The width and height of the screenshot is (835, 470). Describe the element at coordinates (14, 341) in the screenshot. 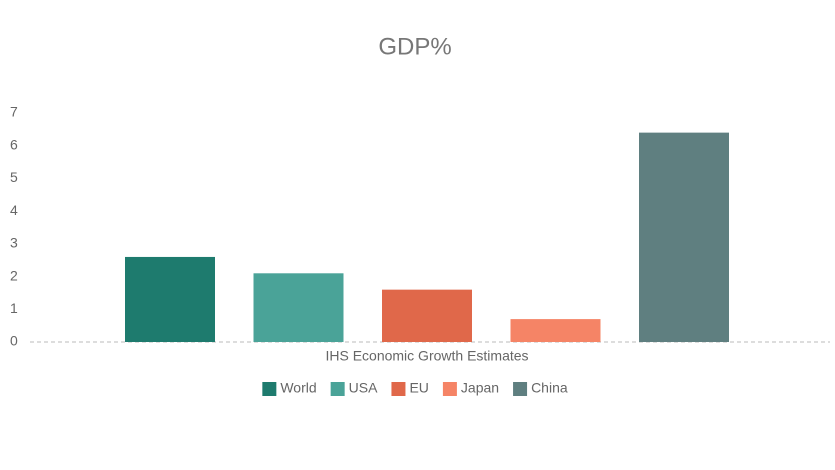

I see `y-tick-label: 0` at that location.